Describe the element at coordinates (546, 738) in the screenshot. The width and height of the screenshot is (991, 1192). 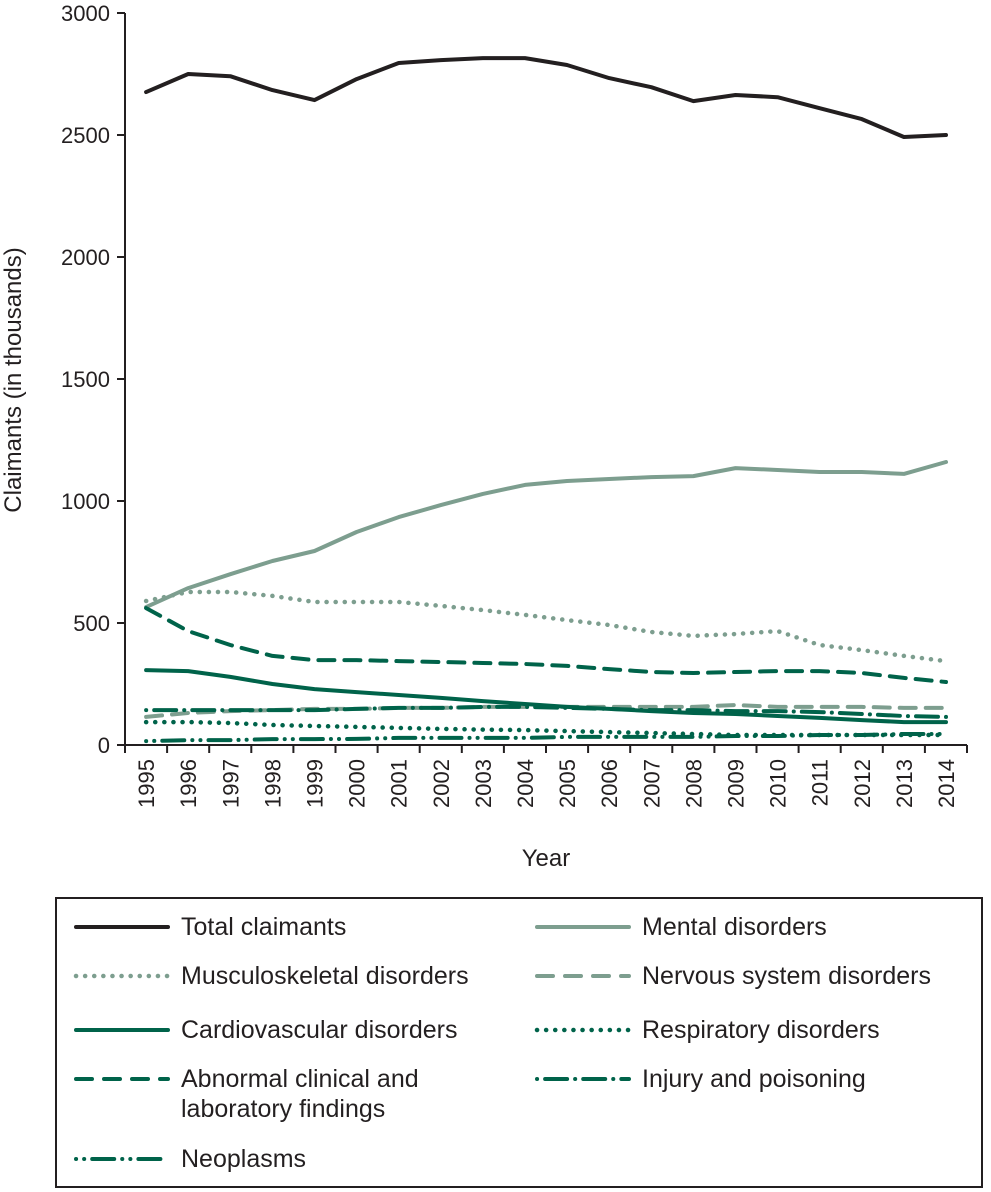
I see `series-line-neoplasms` at that location.